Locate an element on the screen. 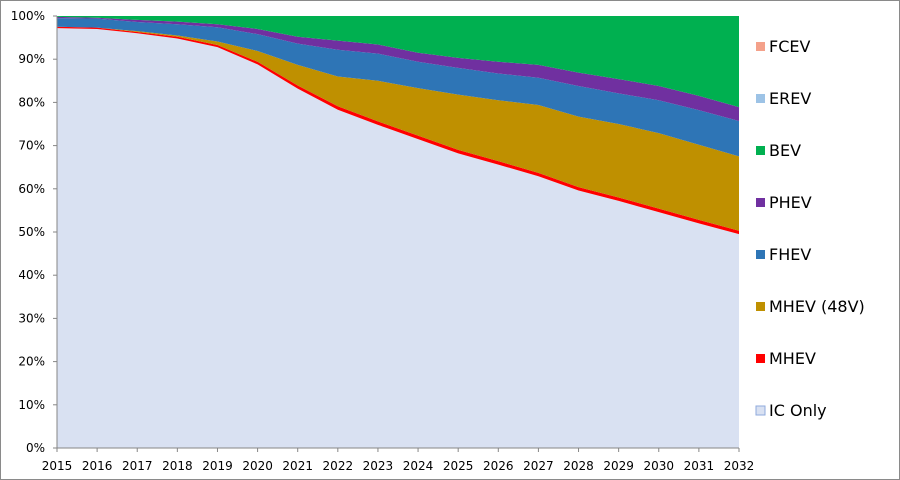 Image resolution: width=900 pixels, height=480 pixels. x-tick-label: 2029 is located at coordinates (618, 466).